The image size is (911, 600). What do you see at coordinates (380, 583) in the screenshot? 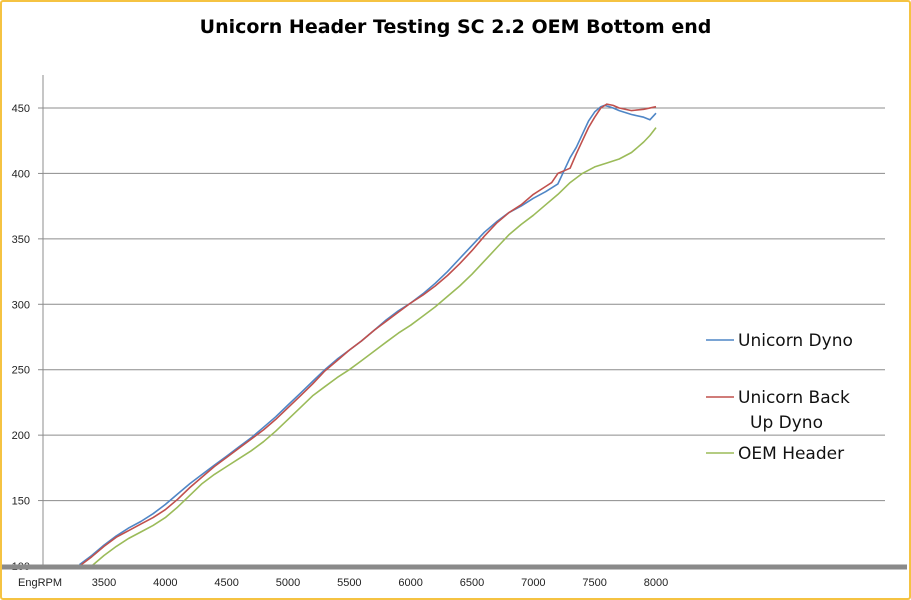
I see `x-axis-ticks: 3500 4000 4500 5000 5500 6000 6500 7000 7500 8000` at bounding box center [380, 583].